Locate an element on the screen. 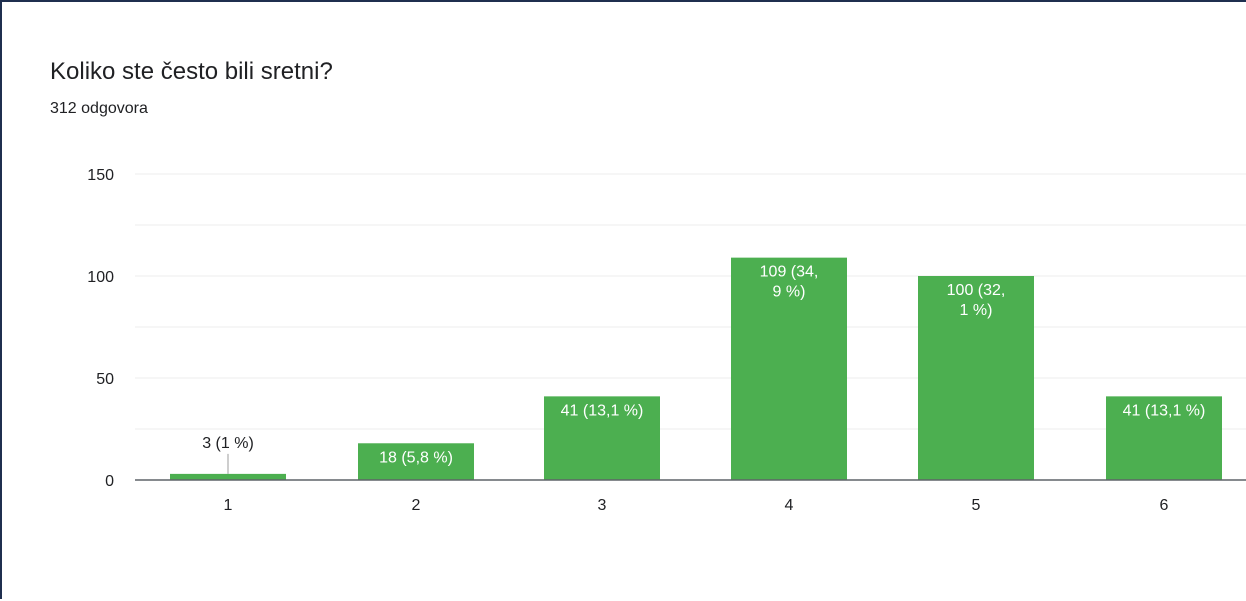 This screenshot has width=1246, height=601. x-tick-label: 1 is located at coordinates (228, 505).